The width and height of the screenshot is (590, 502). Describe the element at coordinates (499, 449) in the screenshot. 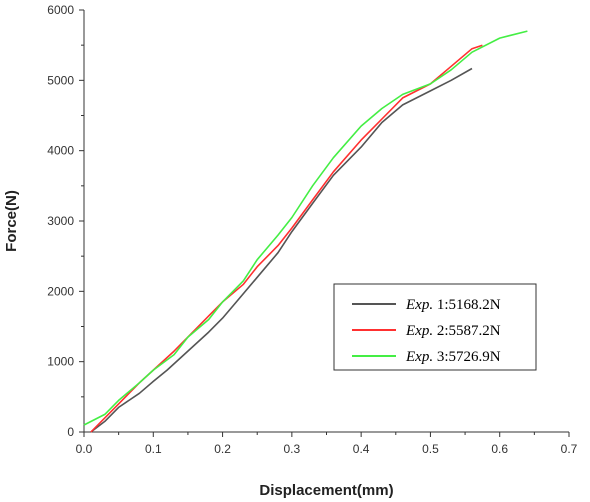

I see `x-tick-label: 0.6` at that location.